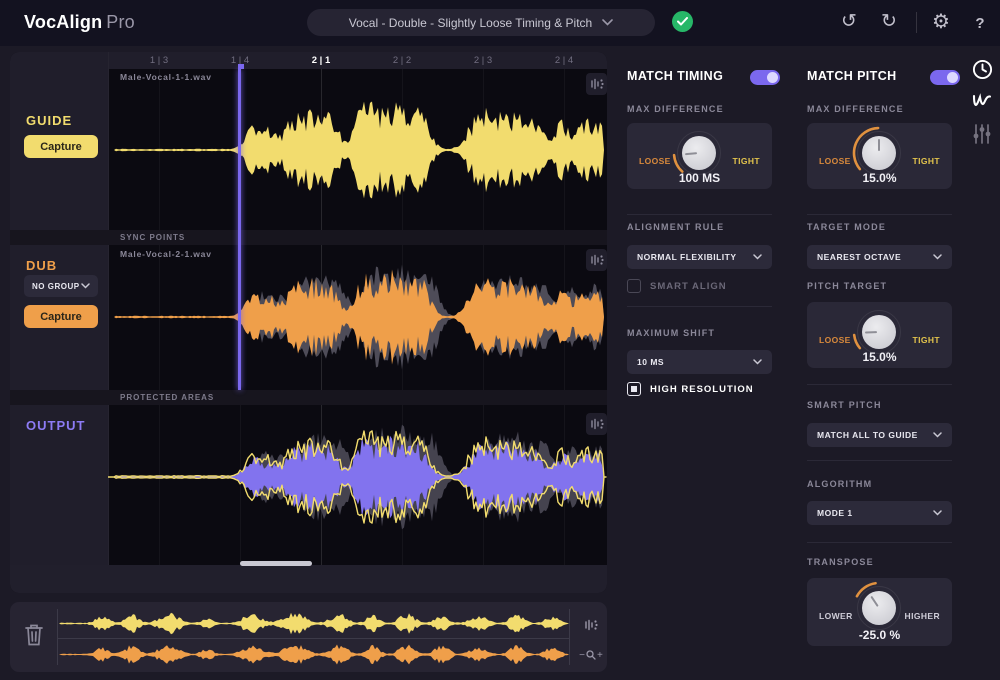 The height and width of the screenshot is (680, 1000). I want to click on algorithm-dropdown: MODE 1, so click(879, 513).